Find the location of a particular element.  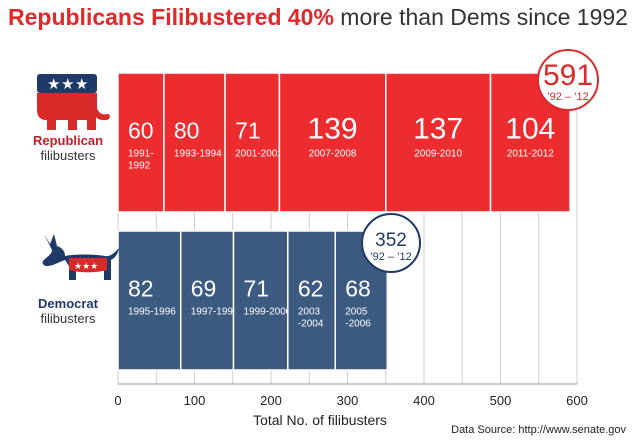

bar-value-label: 139 is located at coordinates (333, 129).